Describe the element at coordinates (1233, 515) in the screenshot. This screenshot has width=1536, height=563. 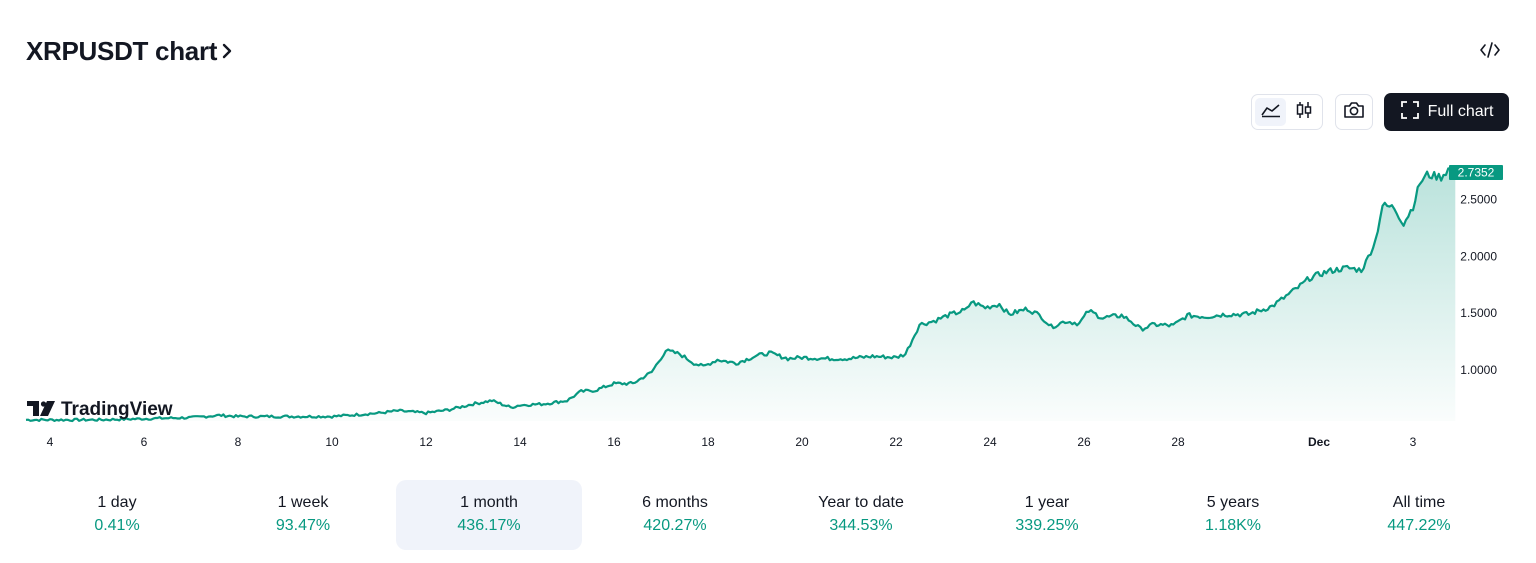
I see `period-tab: 5 years 1.18K%` at that location.